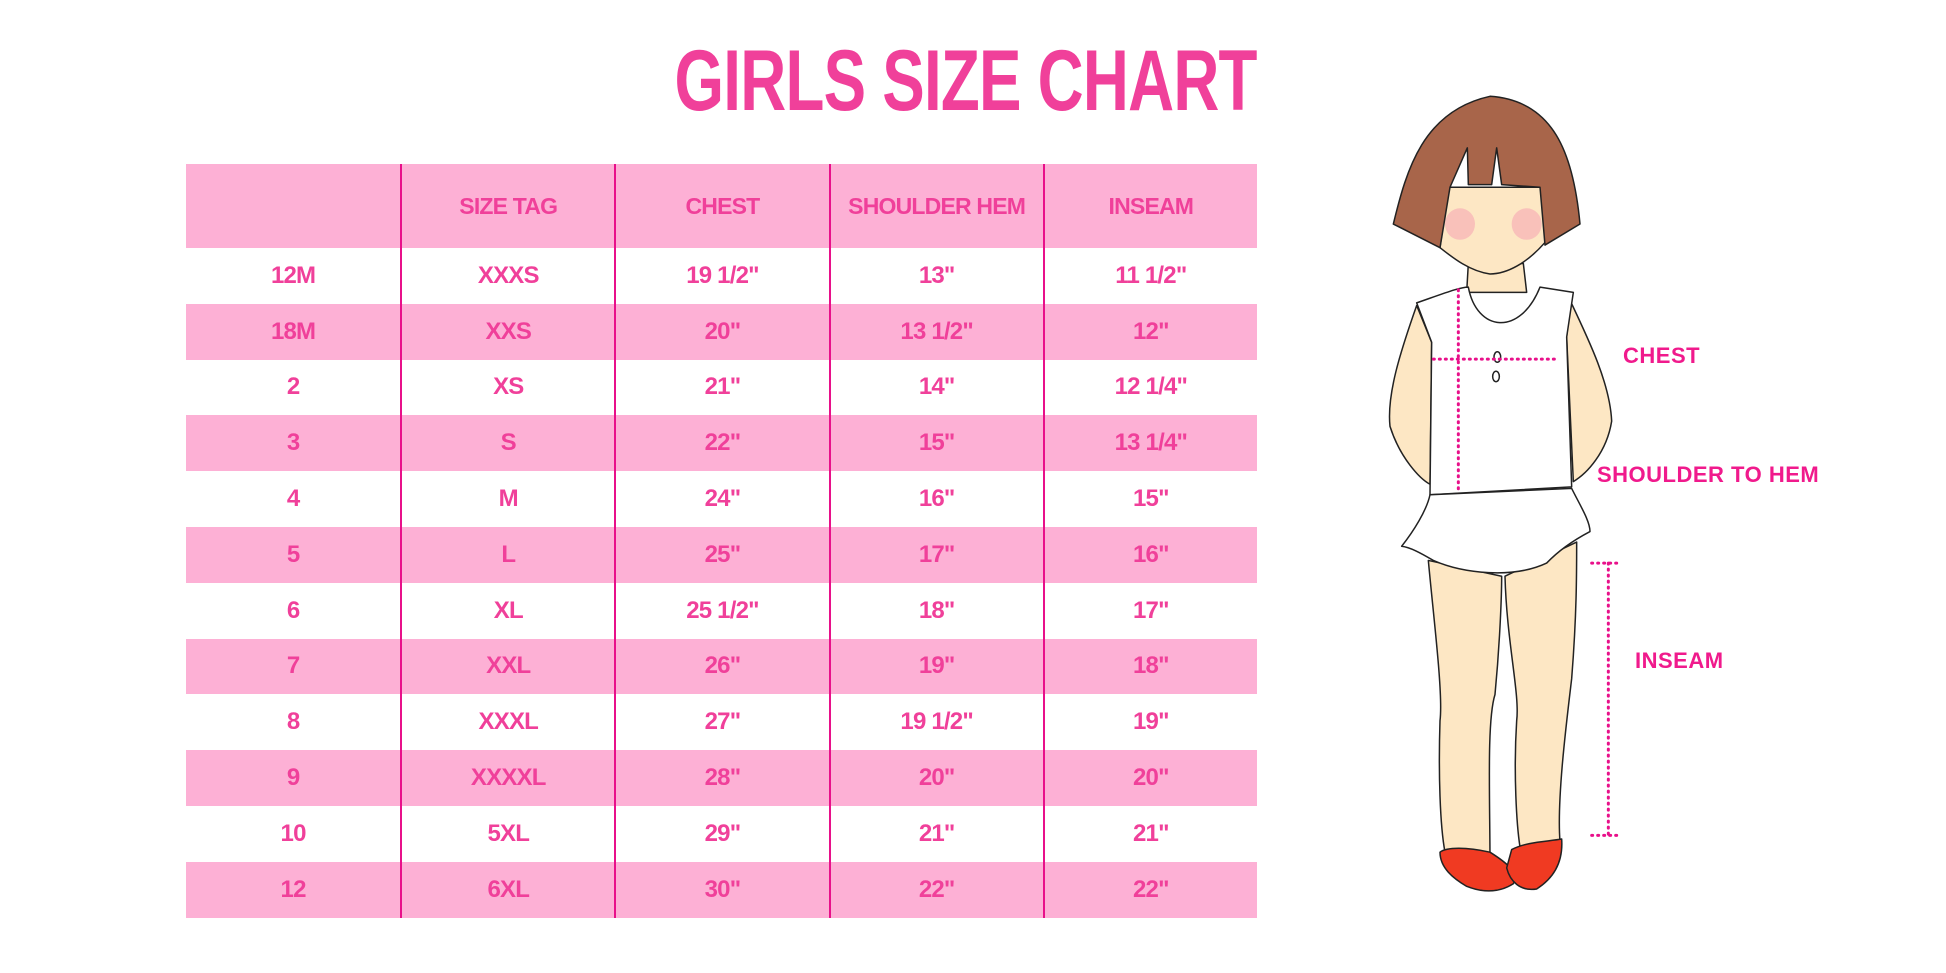  I want to click on table-cell: 24", so click(721, 499).